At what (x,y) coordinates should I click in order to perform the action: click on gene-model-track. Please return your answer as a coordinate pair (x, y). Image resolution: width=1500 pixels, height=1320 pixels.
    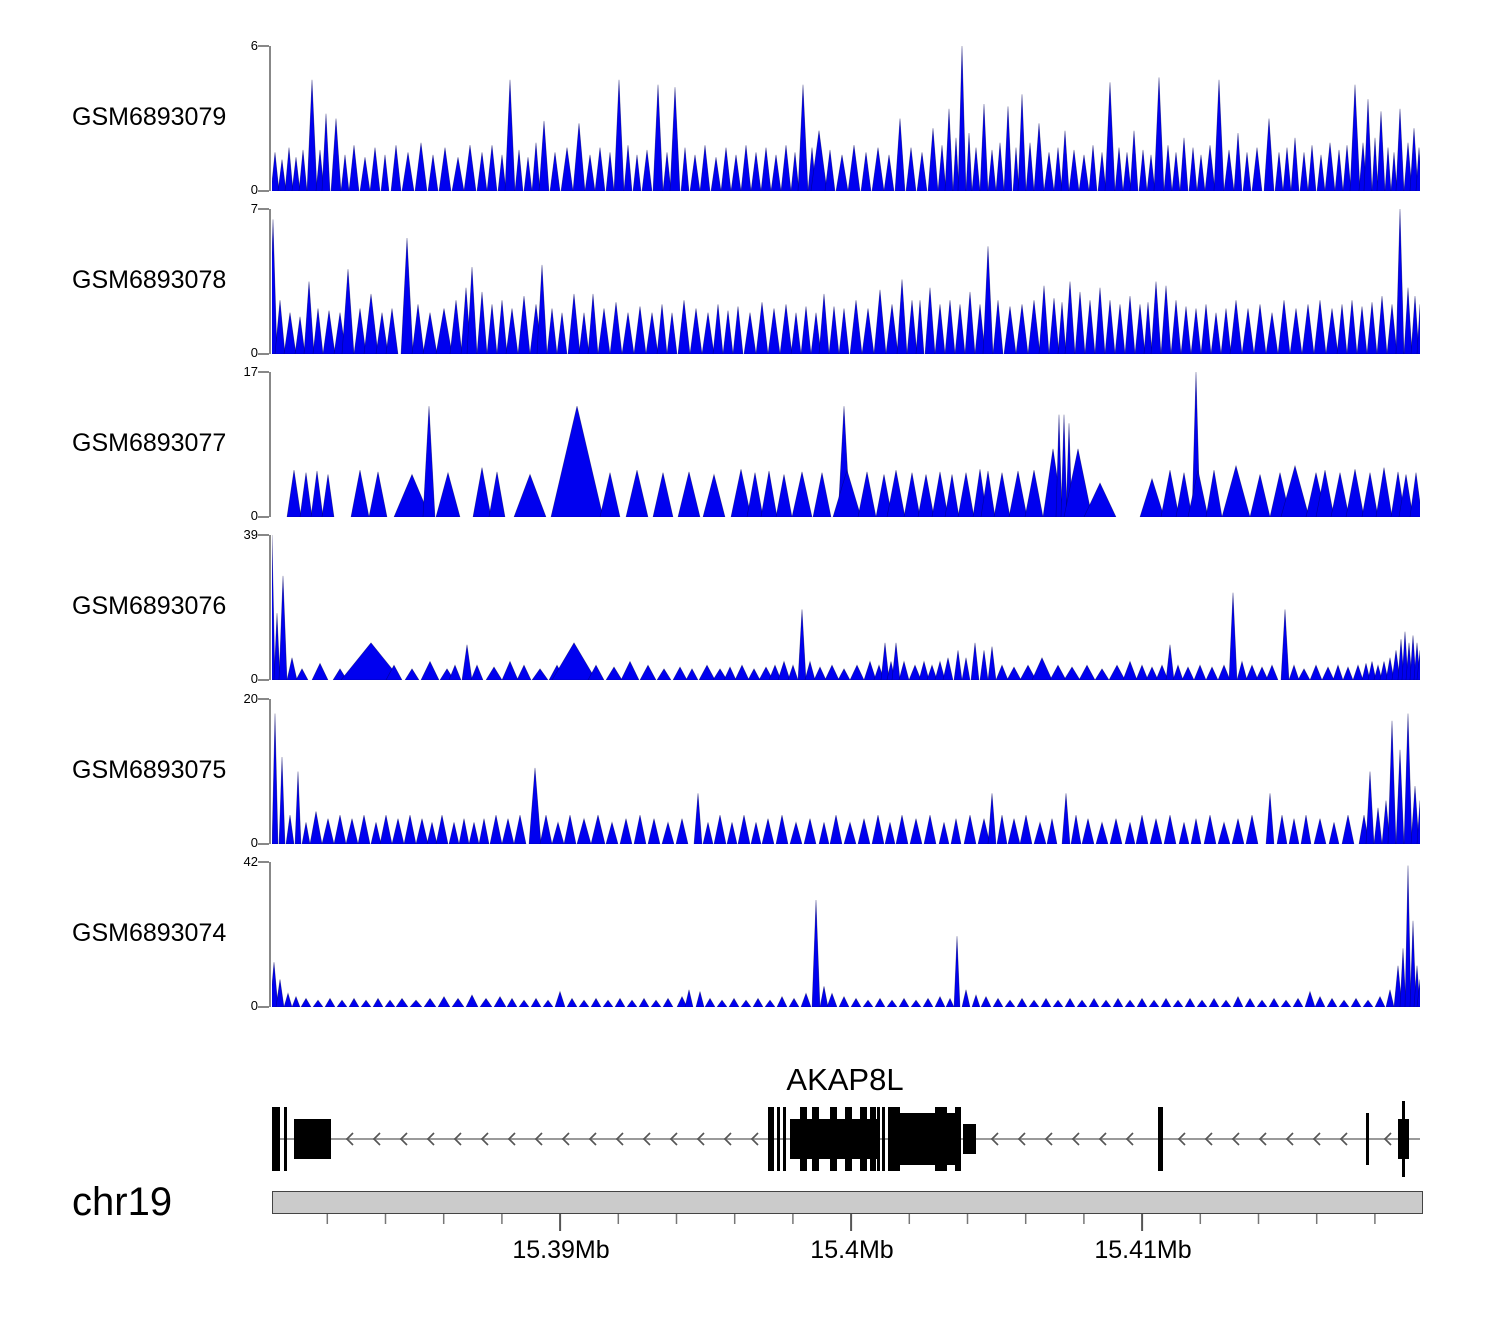
    Looking at the image, I should click on (846, 1139).